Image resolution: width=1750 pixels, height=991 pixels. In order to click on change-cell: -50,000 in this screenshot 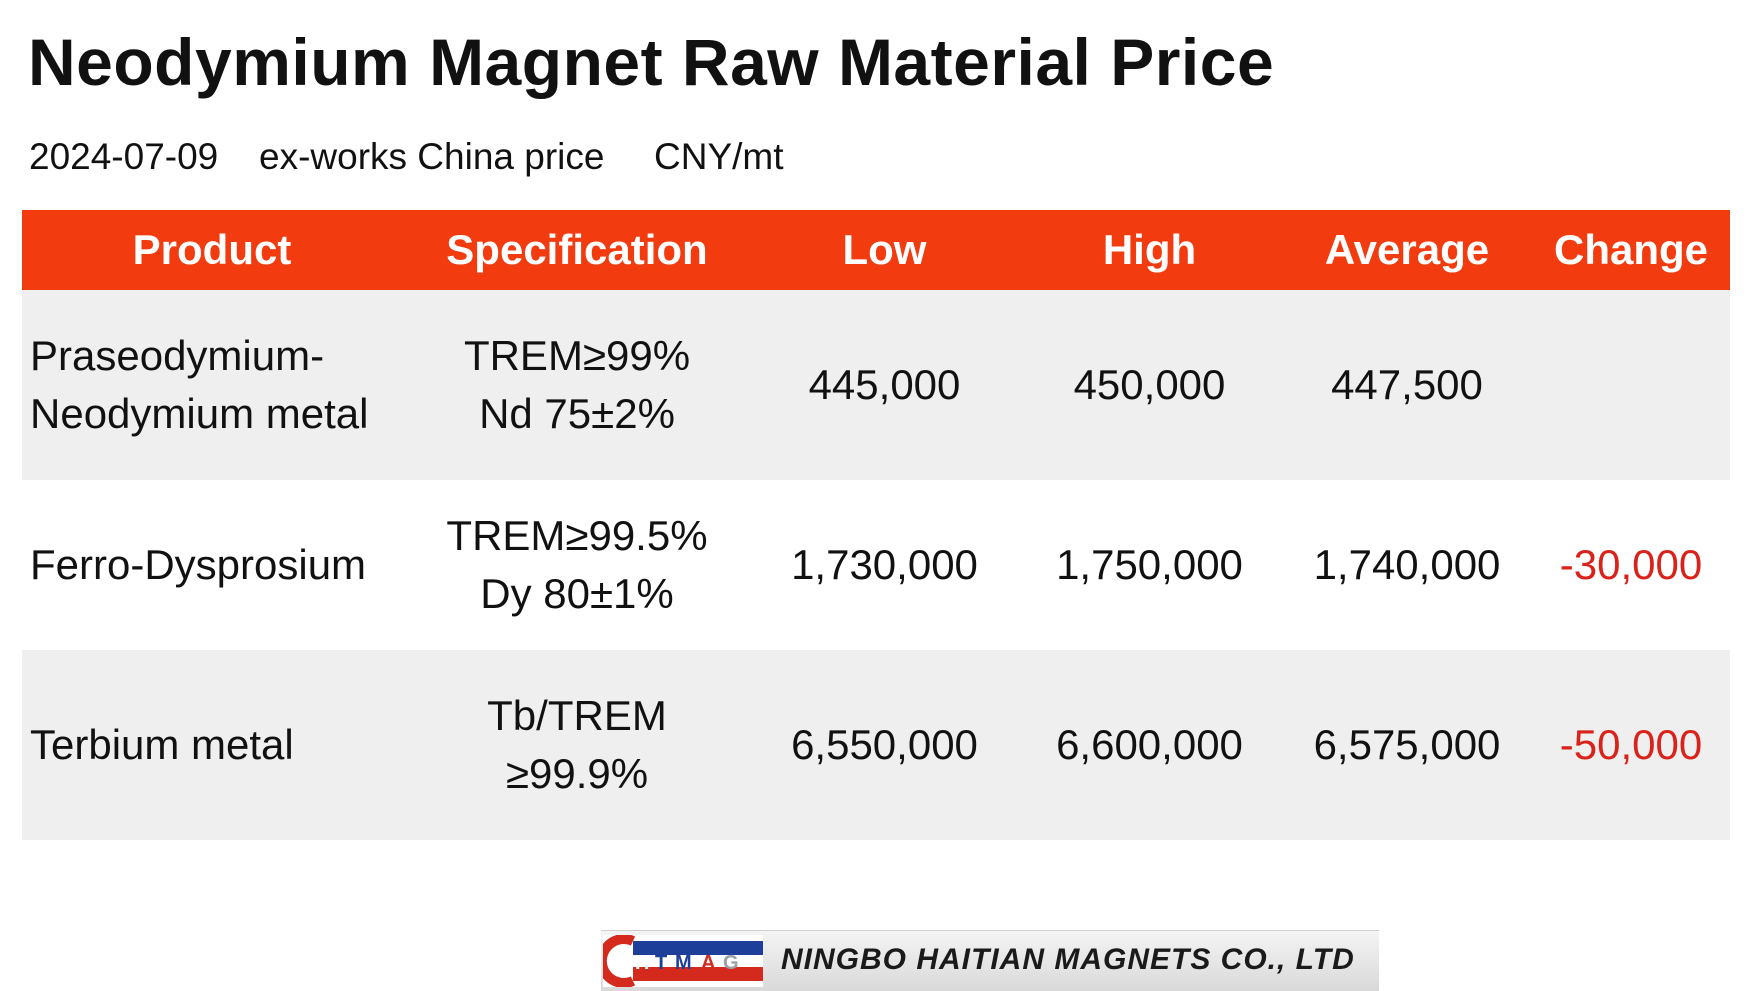, I will do `click(1631, 744)`.